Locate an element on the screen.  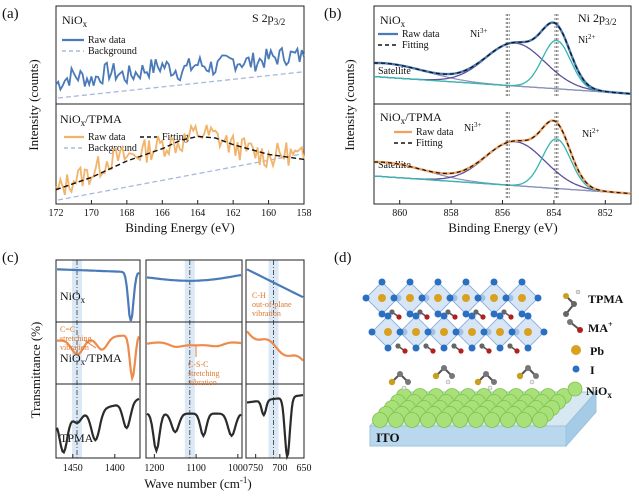
panel-a-bottom-raw-line is located at coordinates (180, 159).